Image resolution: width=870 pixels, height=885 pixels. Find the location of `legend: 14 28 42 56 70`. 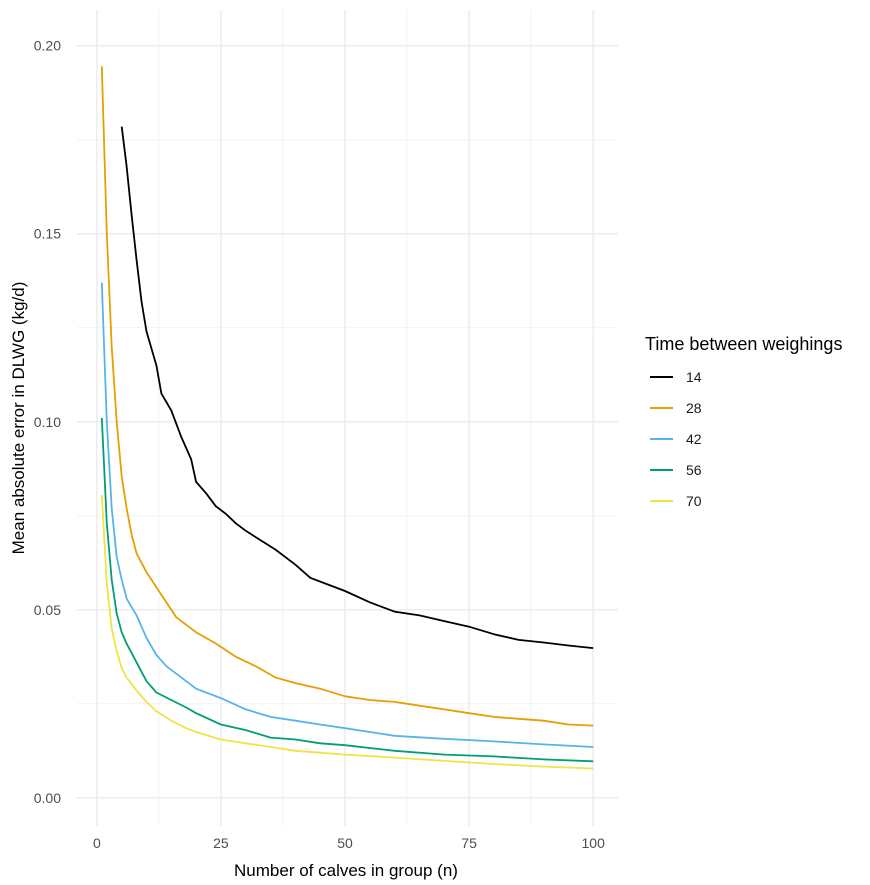

legend: 14 28 42 56 70 is located at coordinates (676, 439).